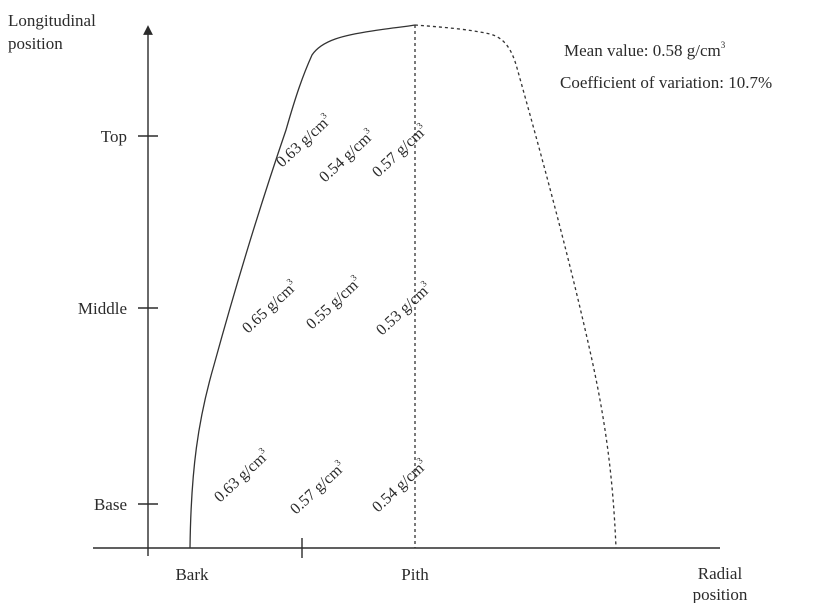 This screenshot has width=829, height=603. Describe the element at coordinates (399, 485) in the screenshot. I see `density-label-base-pith: 0.54 g/cm3` at that location.